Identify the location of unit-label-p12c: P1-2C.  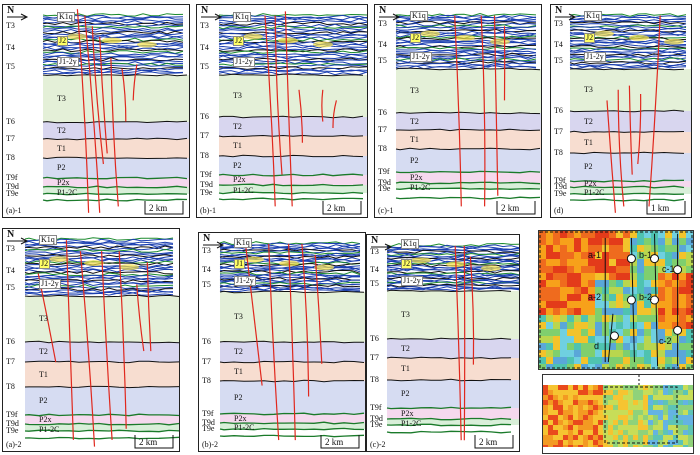
(420, 187).